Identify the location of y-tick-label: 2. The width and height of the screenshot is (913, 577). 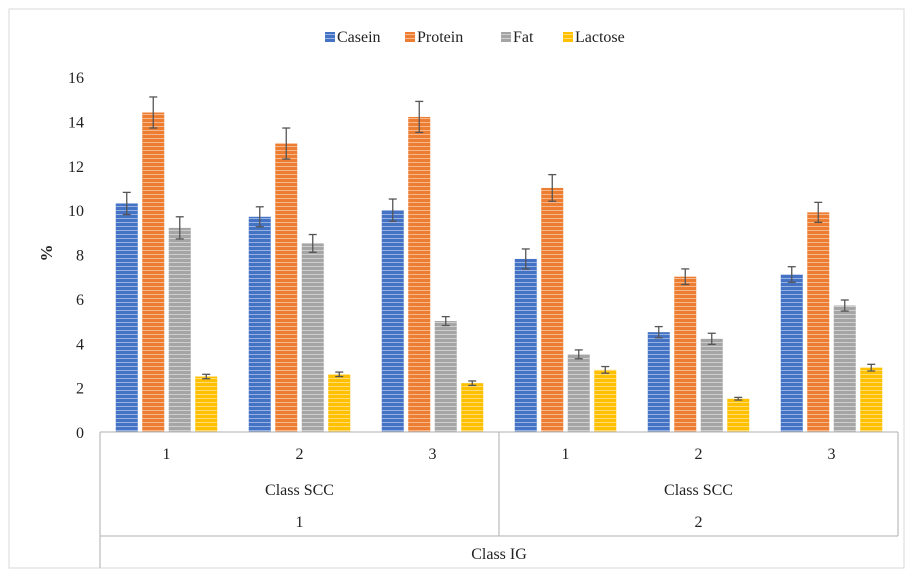
(80, 389).